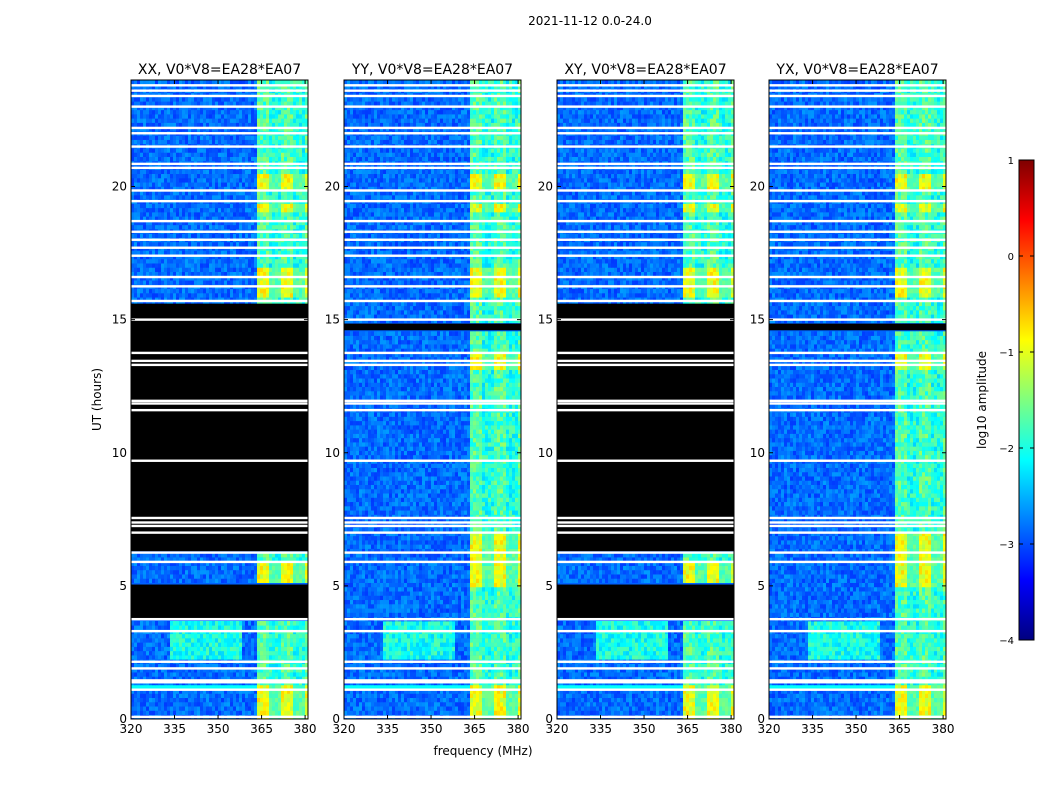 This screenshot has height=800, width=1050. Describe the element at coordinates (1011, 257) in the screenshot. I see `colorbar-tick-label: 0` at that location.